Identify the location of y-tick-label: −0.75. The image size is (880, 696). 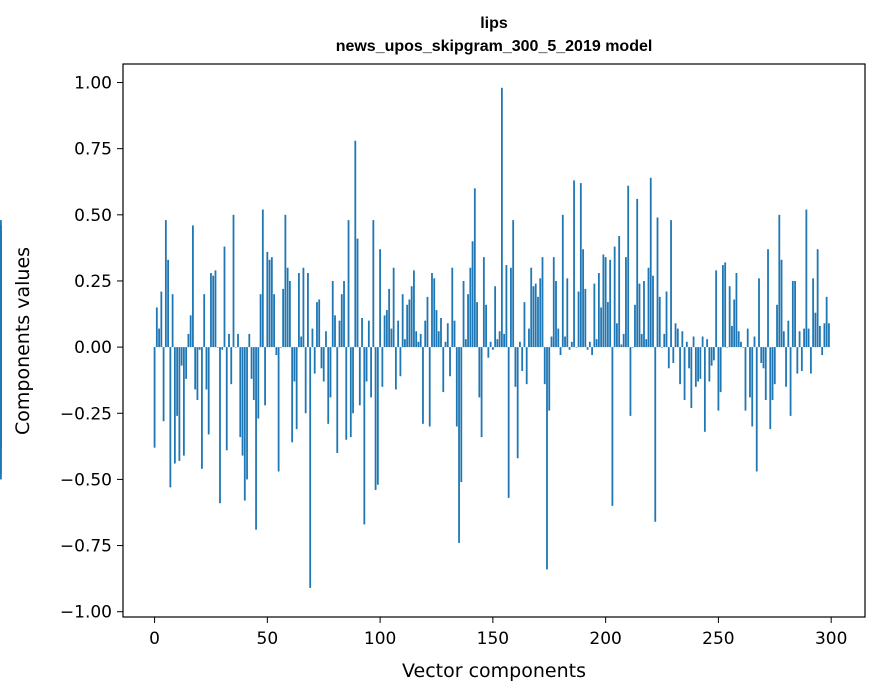
(86, 547).